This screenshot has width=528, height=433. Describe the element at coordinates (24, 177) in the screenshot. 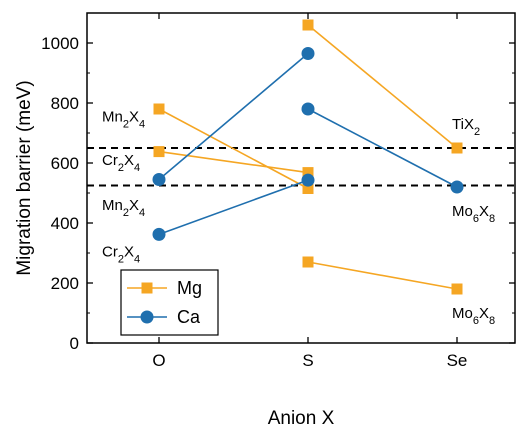

I see `y-axis-title: Migration barrier (meV)` at that location.